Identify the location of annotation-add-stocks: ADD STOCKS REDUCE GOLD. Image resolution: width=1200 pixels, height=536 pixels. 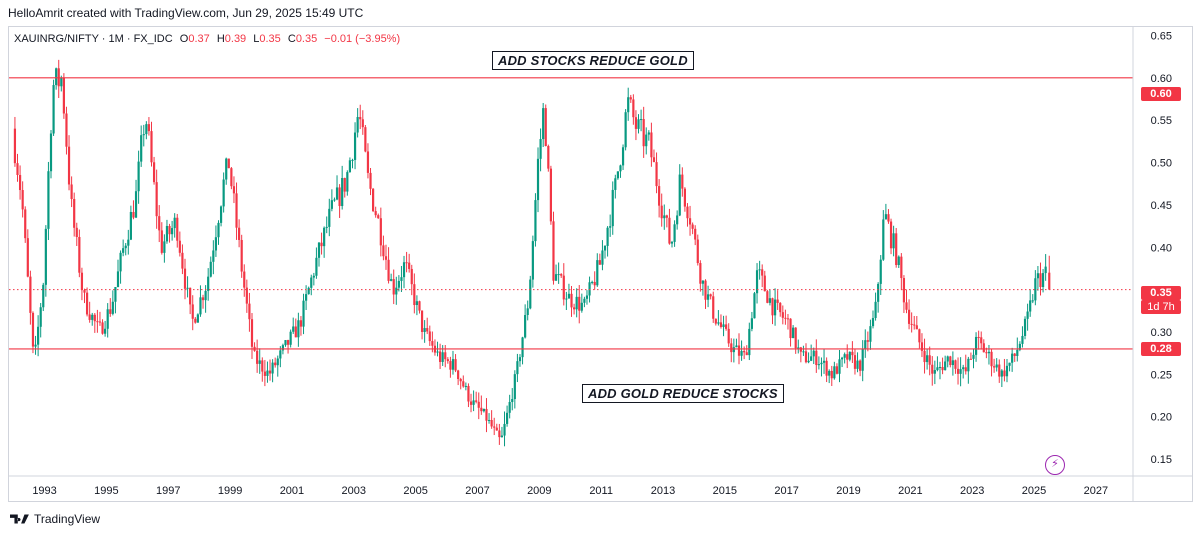
(593, 60).